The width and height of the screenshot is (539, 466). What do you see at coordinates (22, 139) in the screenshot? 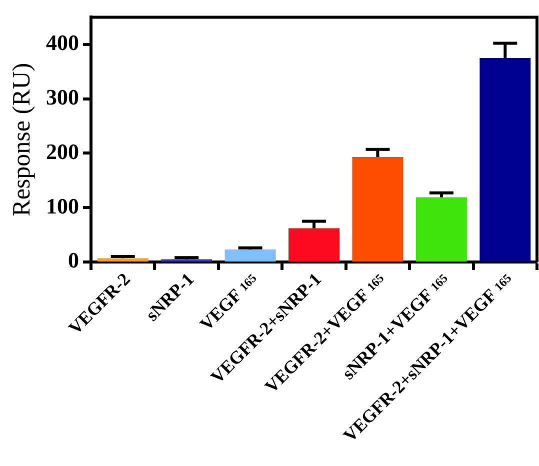
I see `y-axis-title: Response (RU)` at bounding box center [22, 139].